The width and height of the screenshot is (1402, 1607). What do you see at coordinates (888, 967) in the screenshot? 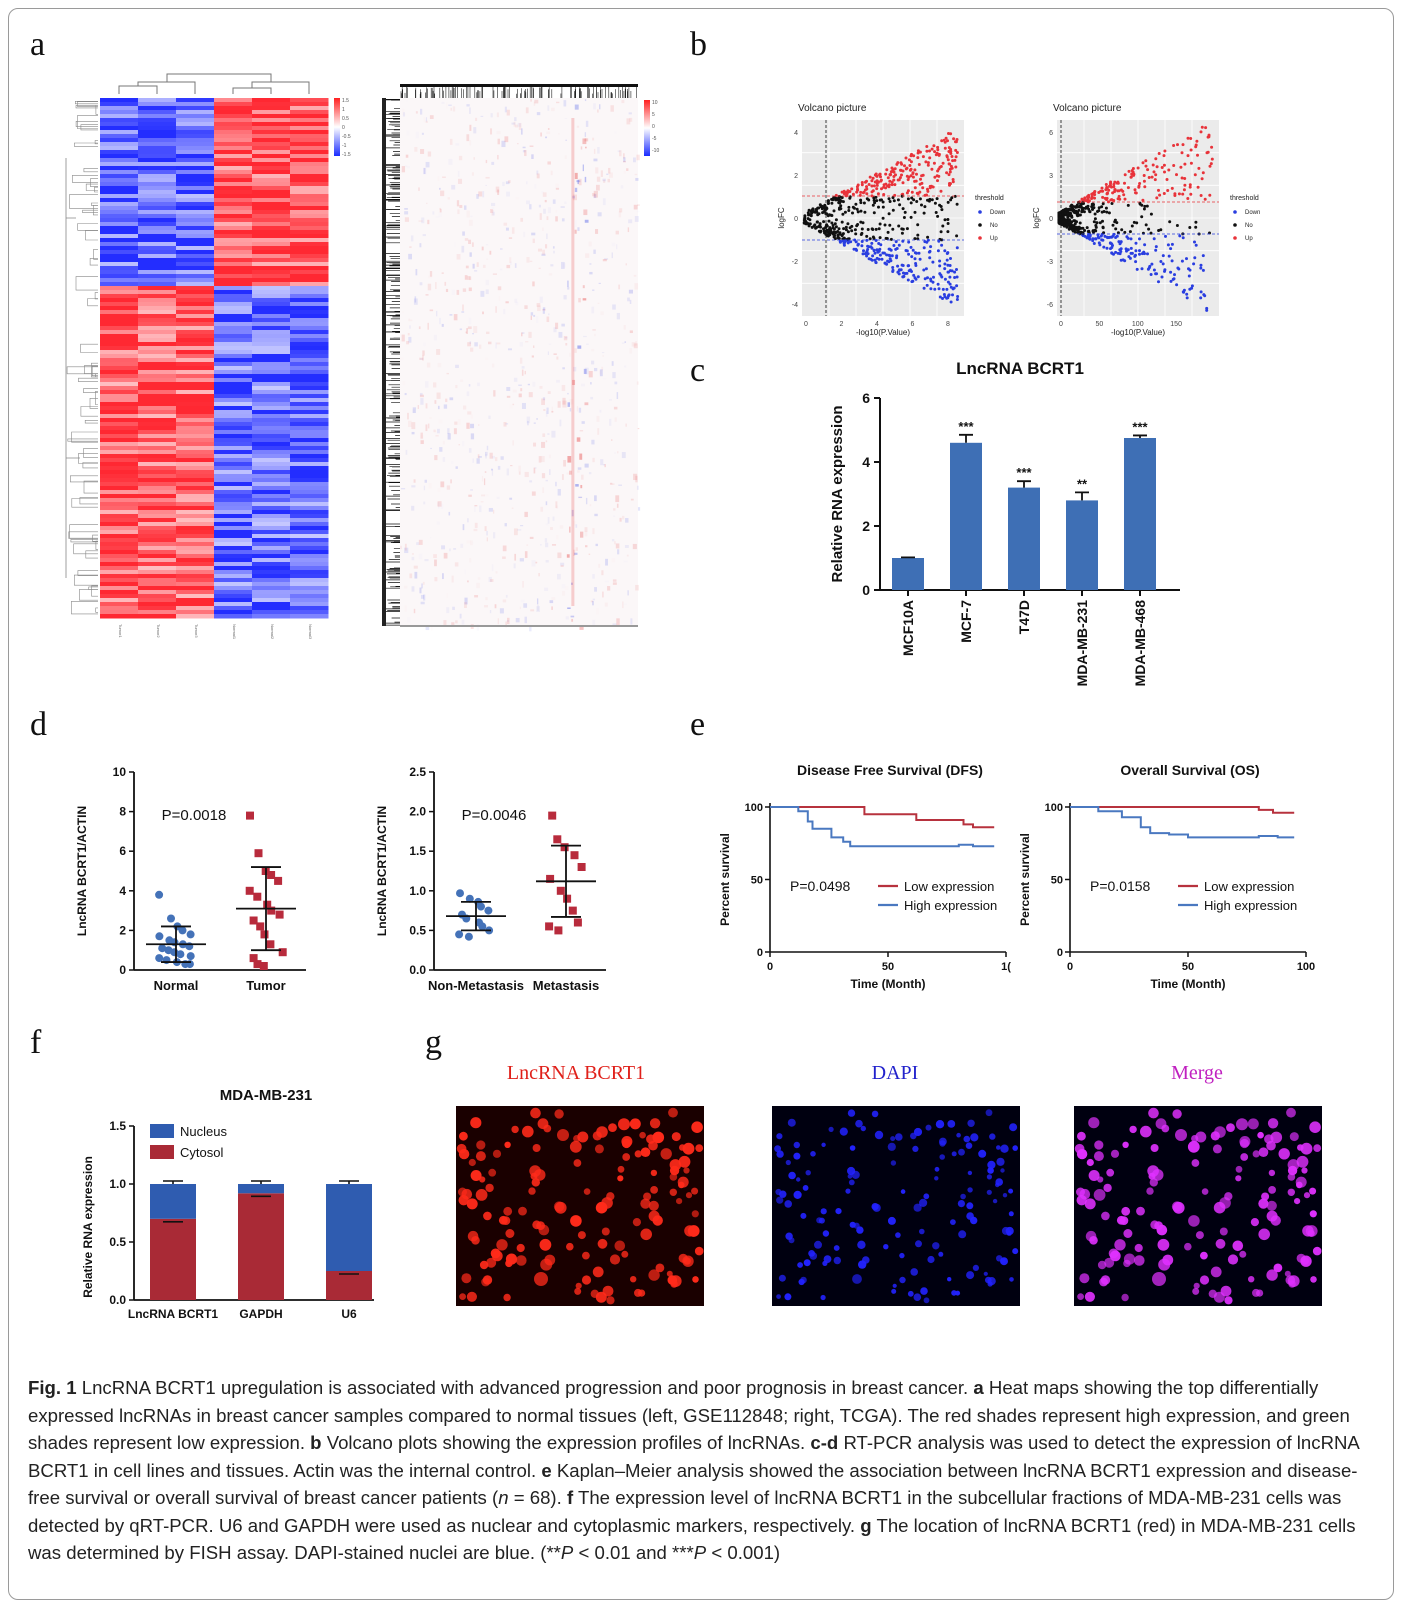
I see `x-tick-label: 50` at bounding box center [888, 967].